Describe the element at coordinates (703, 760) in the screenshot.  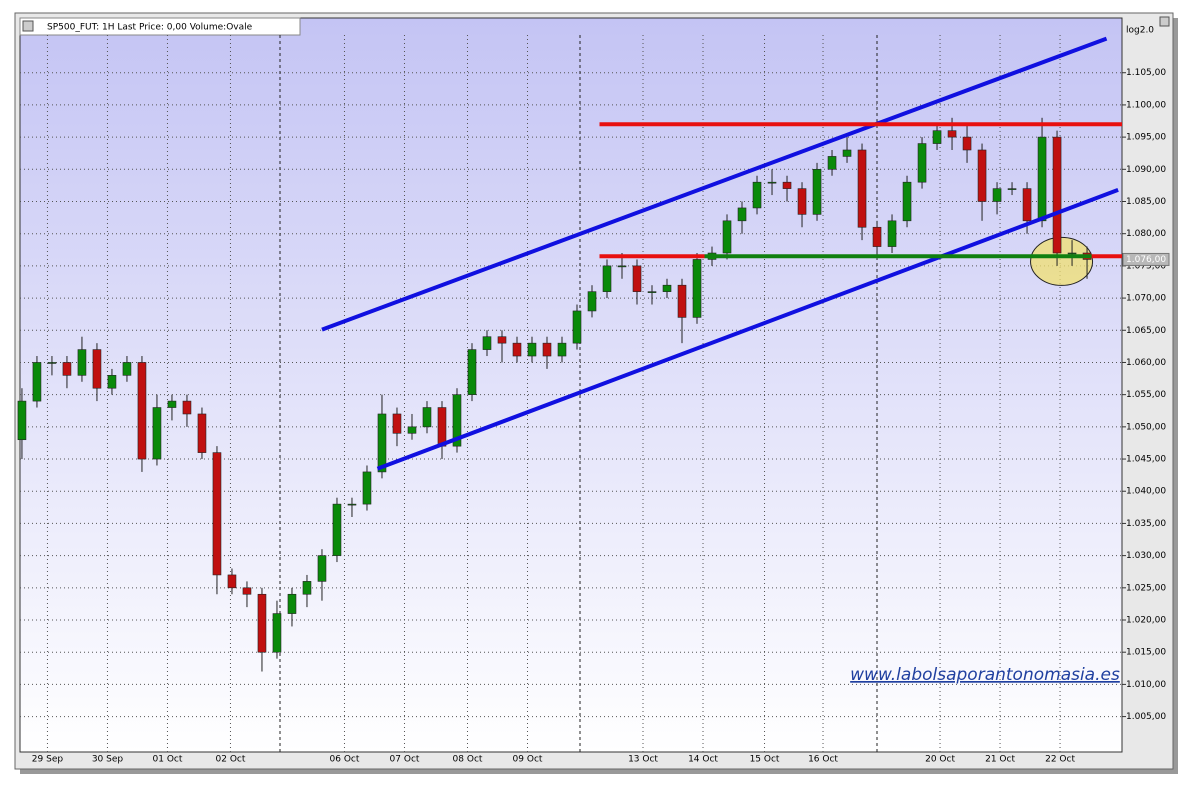
I see `x-tick-label: 14 Oct` at that location.